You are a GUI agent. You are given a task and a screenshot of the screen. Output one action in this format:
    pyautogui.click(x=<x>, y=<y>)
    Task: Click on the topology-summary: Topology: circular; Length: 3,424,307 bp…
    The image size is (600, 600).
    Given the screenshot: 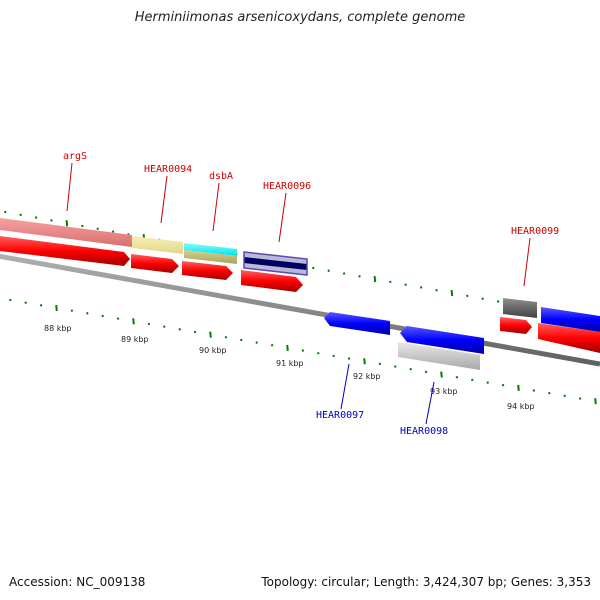 What is the action you would take?
    pyautogui.click(x=426, y=582)
    